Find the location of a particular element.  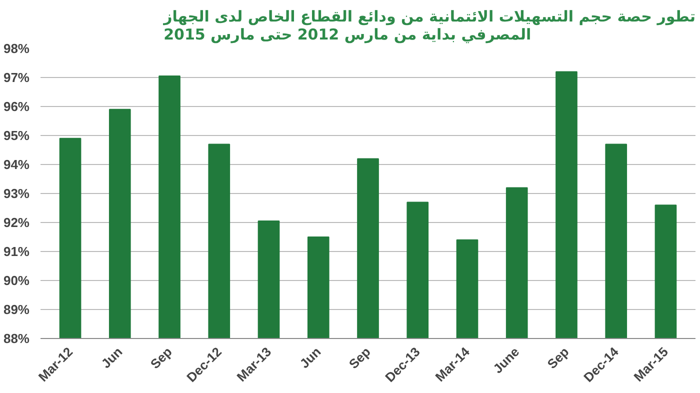

y-tick-label: 97% is located at coordinates (16, 77).